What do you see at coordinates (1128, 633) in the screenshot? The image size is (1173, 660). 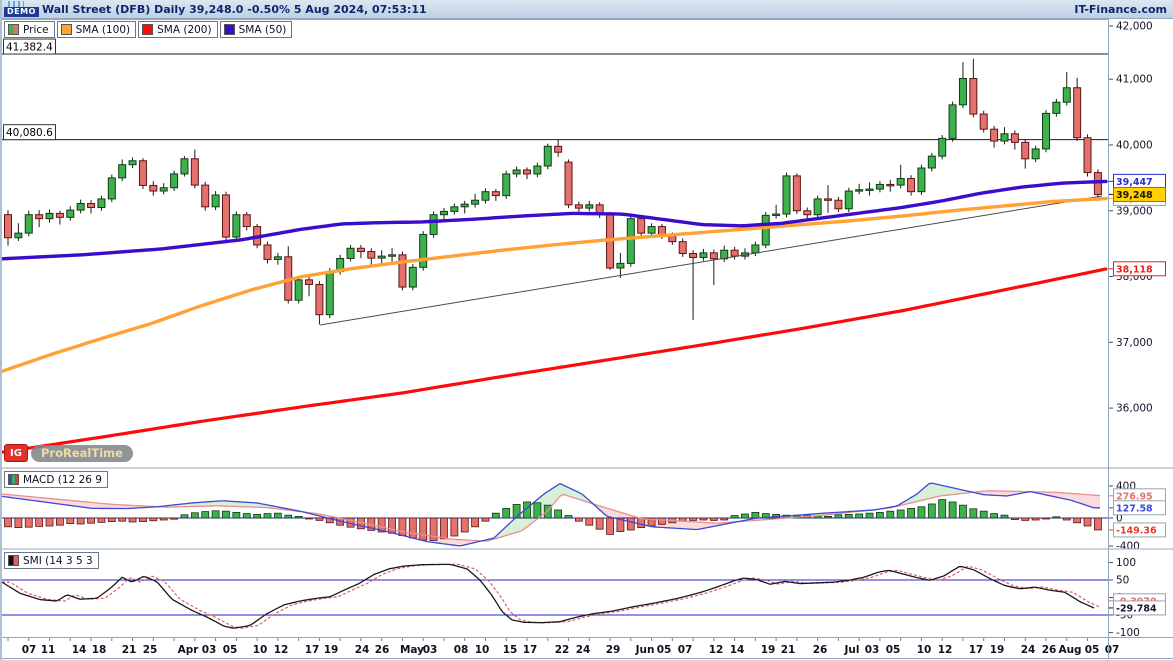 I see `svg-text: -100` at bounding box center [1128, 633].